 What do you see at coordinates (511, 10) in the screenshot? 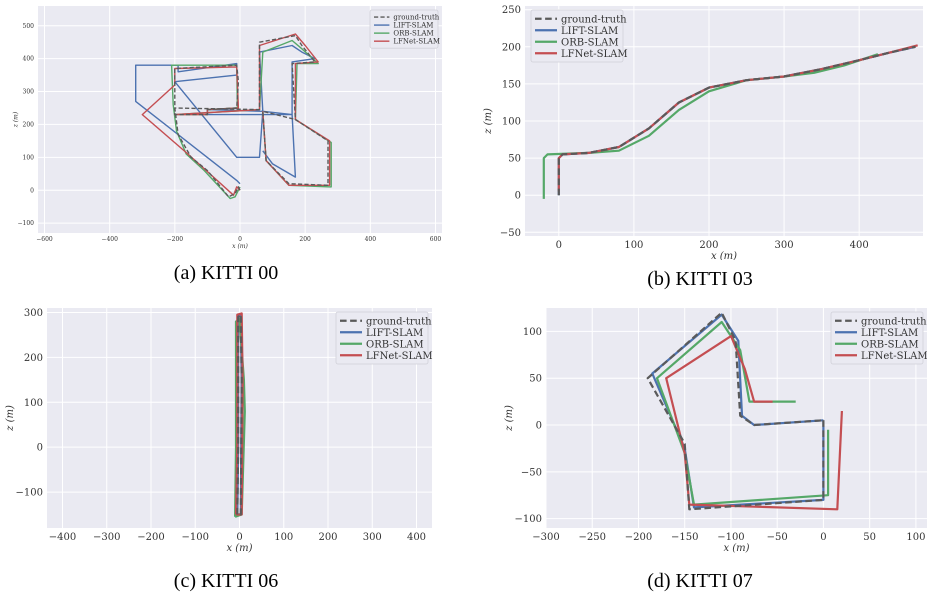
I see `y-tick-label: 250` at bounding box center [511, 10].